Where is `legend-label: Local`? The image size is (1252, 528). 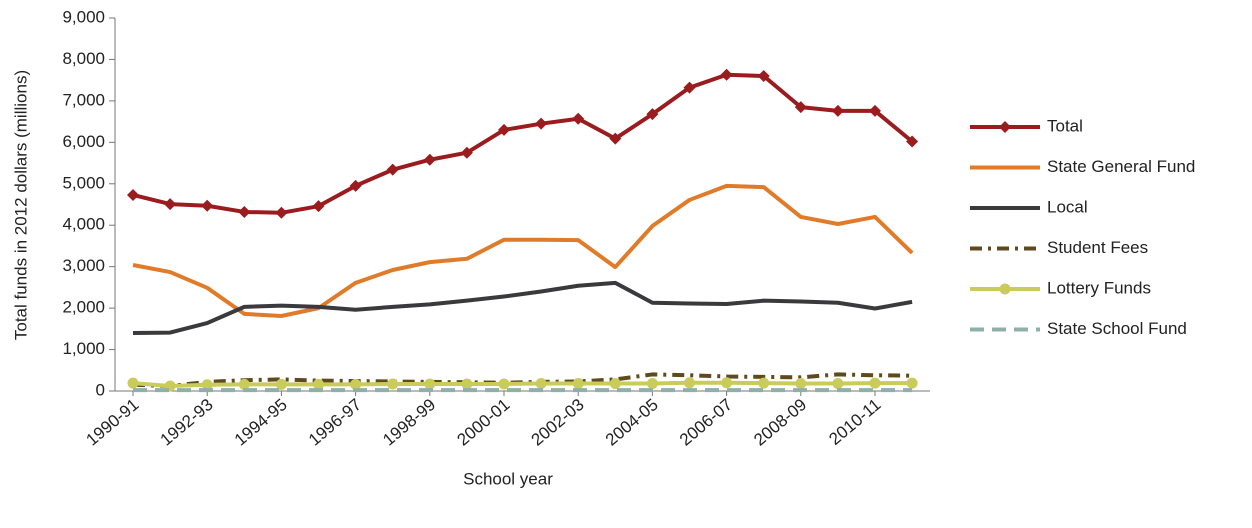 legend-label: Local is located at coordinates (1067, 206).